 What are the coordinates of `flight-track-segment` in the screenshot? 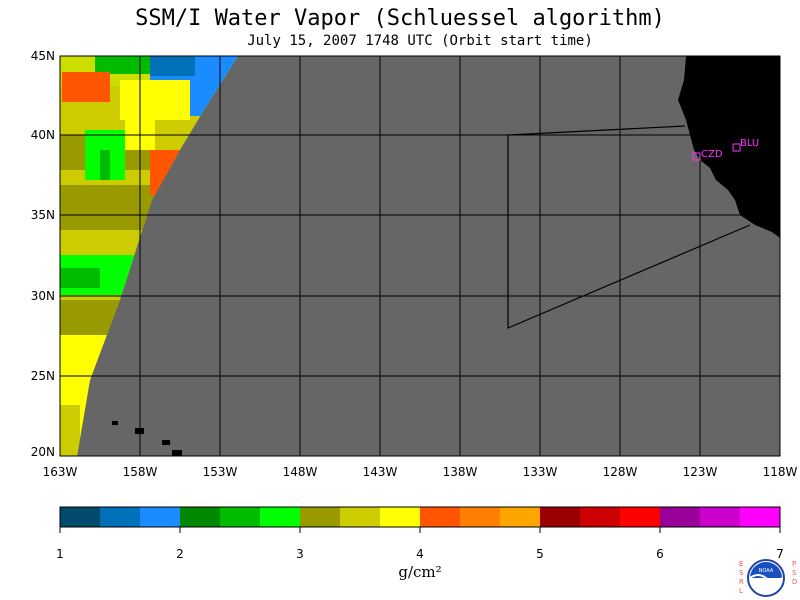 It's located at (629, 232).